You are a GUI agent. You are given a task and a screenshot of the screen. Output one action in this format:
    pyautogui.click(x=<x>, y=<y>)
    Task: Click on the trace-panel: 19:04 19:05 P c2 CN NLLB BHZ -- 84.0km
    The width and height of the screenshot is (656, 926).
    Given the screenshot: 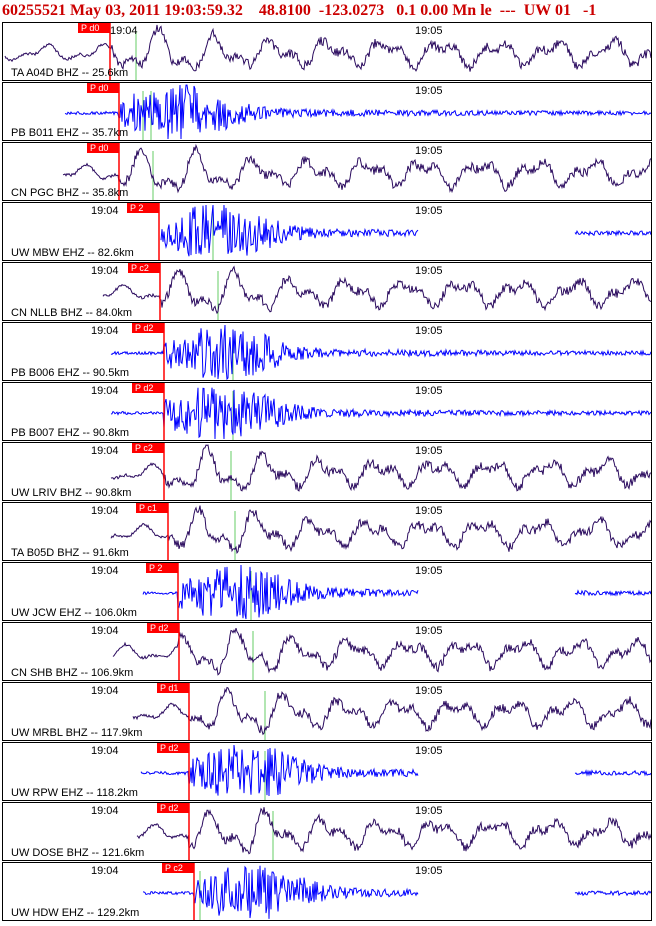 What is the action you would take?
    pyautogui.click(x=327, y=291)
    